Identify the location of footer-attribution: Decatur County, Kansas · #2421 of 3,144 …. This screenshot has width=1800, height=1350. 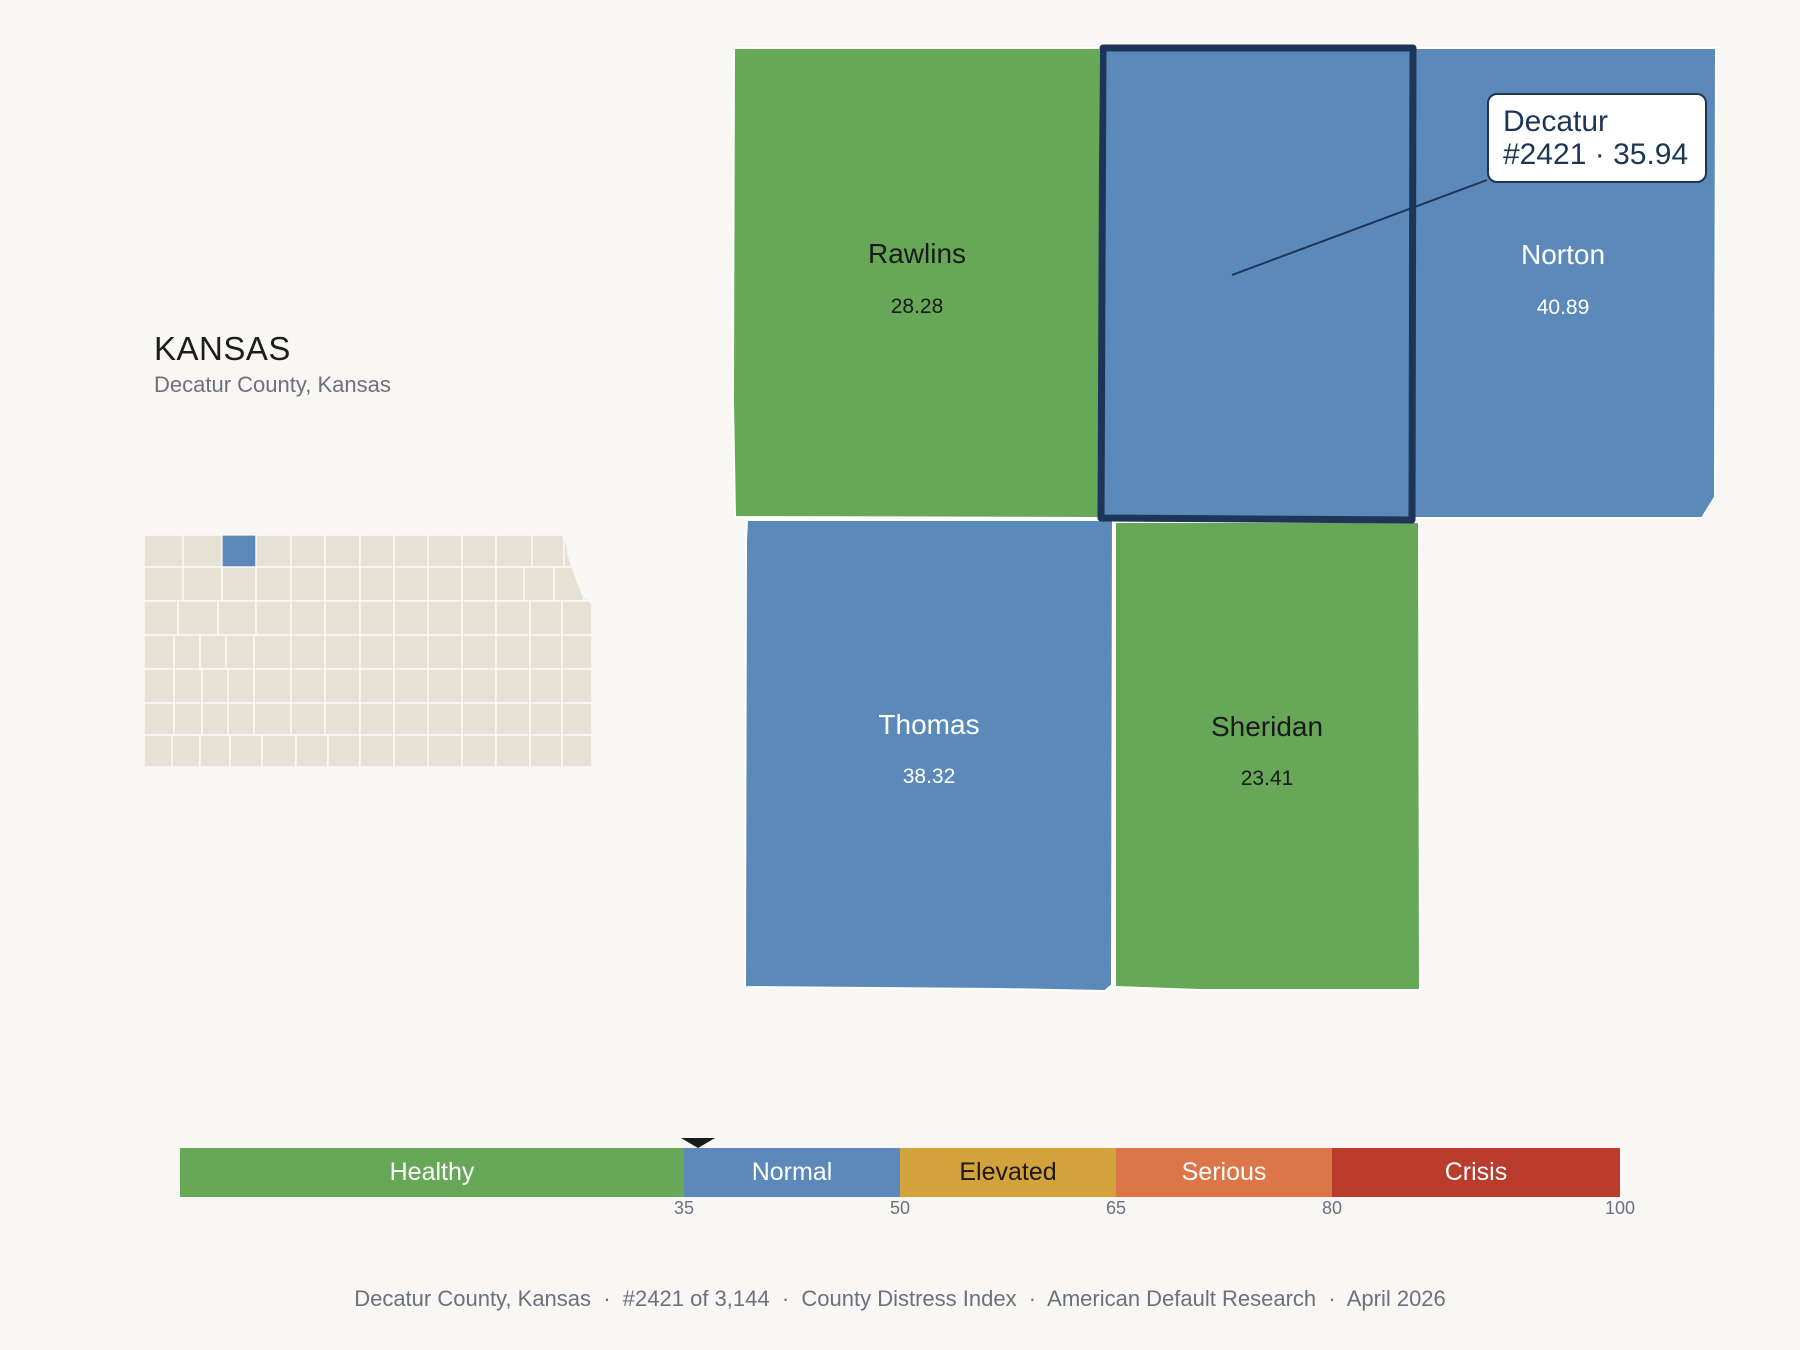
(900, 1298).